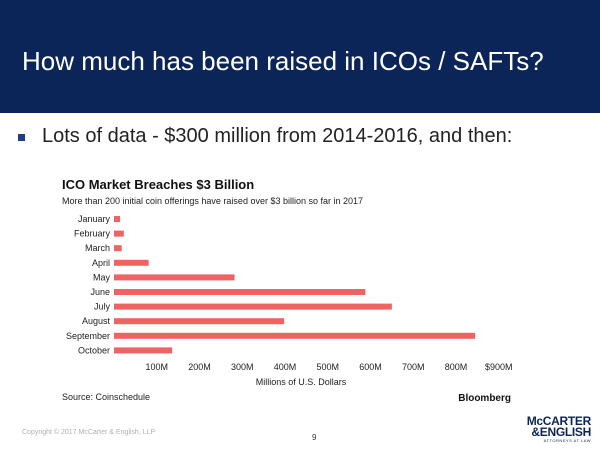 The width and height of the screenshot is (600, 450). I want to click on category-label: August, so click(96, 321).